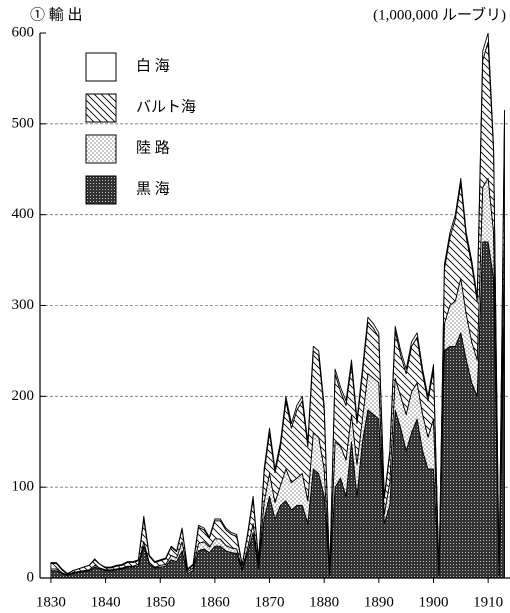 This screenshot has height=613, width=510. I want to click on legend-label: バルト海, so click(166, 106).